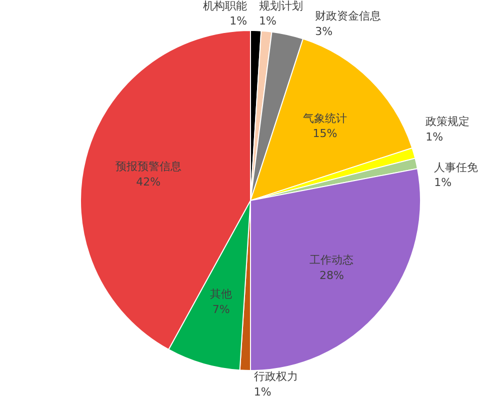 The image size is (500, 408). Describe the element at coordinates (325, 118) in the screenshot. I see `slice-label: 气象统计` at that location.